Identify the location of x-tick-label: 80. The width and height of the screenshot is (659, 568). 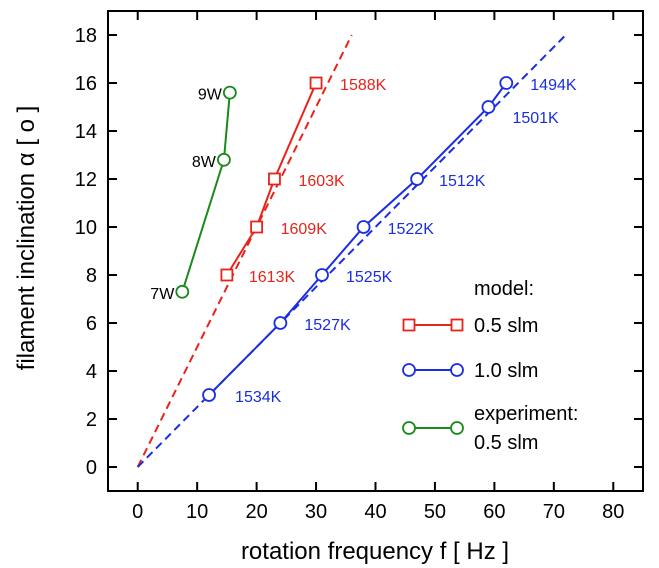
(613, 512).